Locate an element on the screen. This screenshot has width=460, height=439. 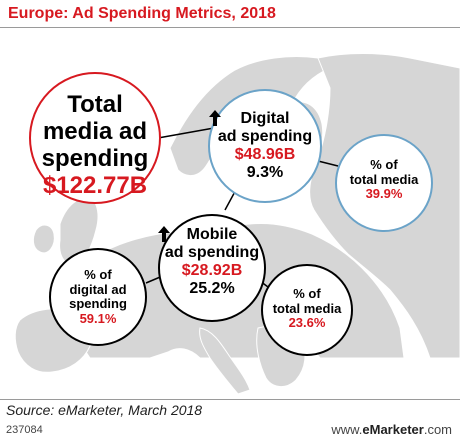
mobile-share-digital-circle is located at coordinates (98, 297).